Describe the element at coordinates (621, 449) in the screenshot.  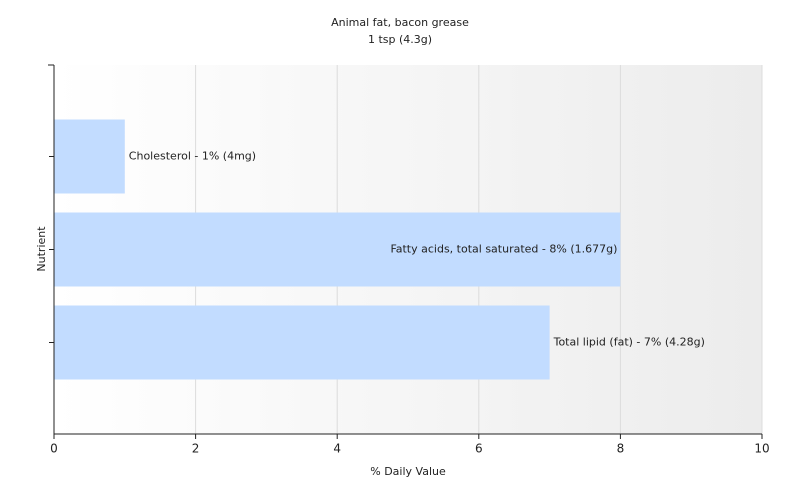
I see `x-tick-label: 8` at that location.